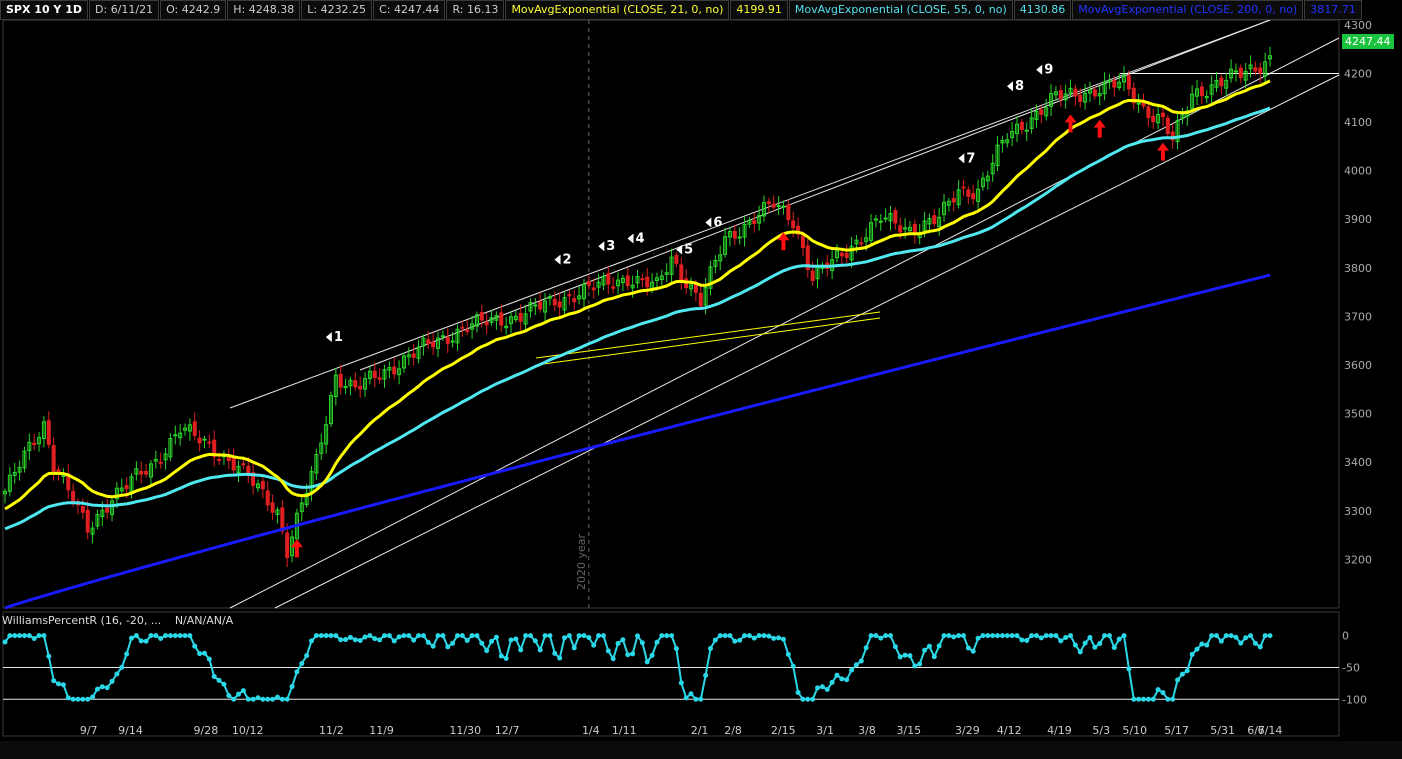  Describe the element at coordinates (617, 10) in the screenshot. I see `ema21-label: MovAvgExponential (CLOSE, 21, 0, no)` at that location.